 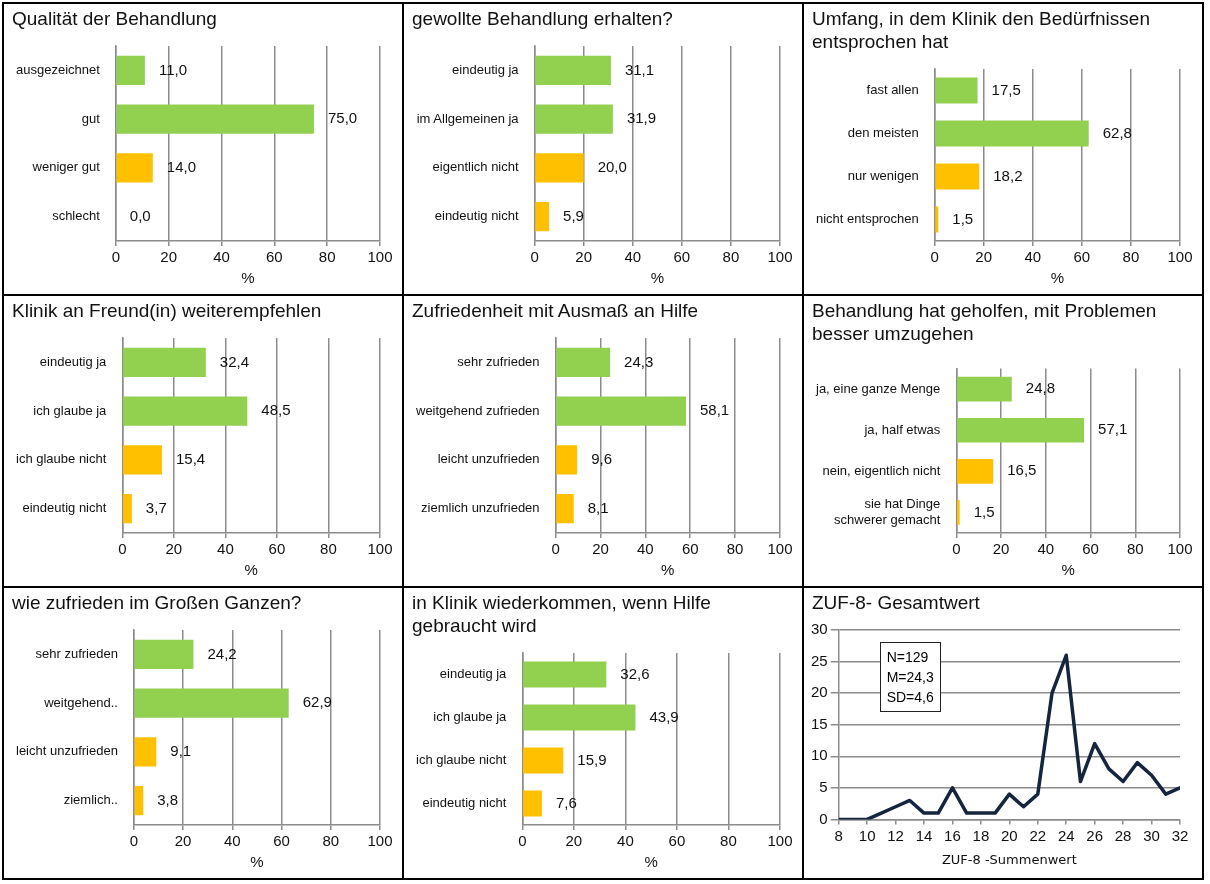 I want to click on data-label: 3,8, so click(x=168, y=799).